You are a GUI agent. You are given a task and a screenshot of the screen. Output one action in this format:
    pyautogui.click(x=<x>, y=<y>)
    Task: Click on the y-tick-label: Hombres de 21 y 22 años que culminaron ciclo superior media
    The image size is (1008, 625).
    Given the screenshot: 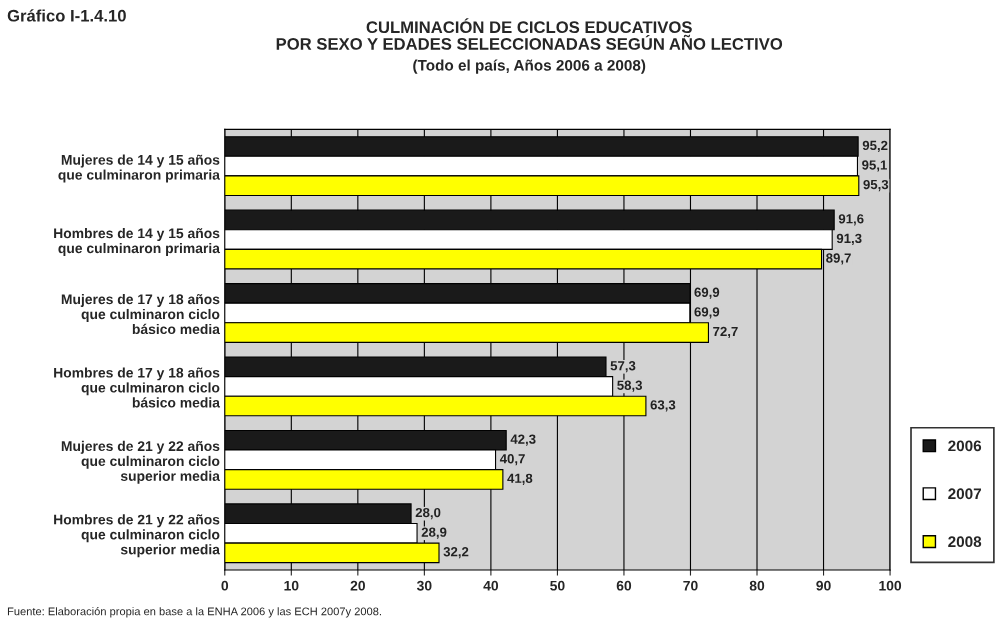 What is the action you would take?
    pyautogui.click(x=137, y=536)
    